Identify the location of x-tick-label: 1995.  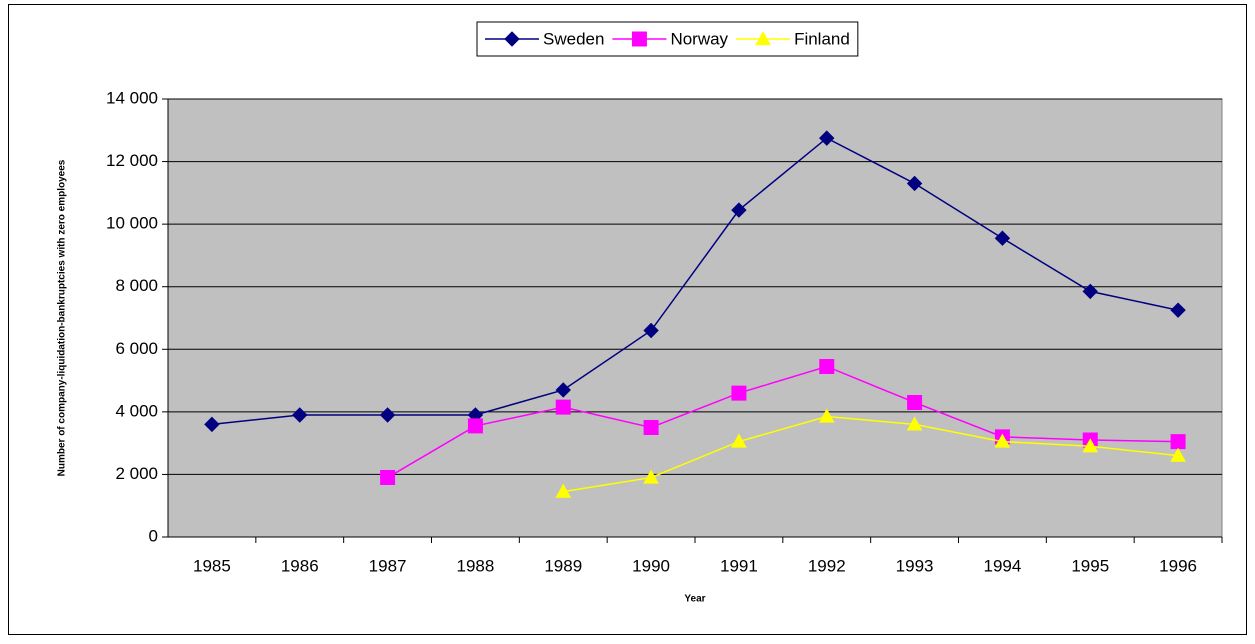
(1090, 565).